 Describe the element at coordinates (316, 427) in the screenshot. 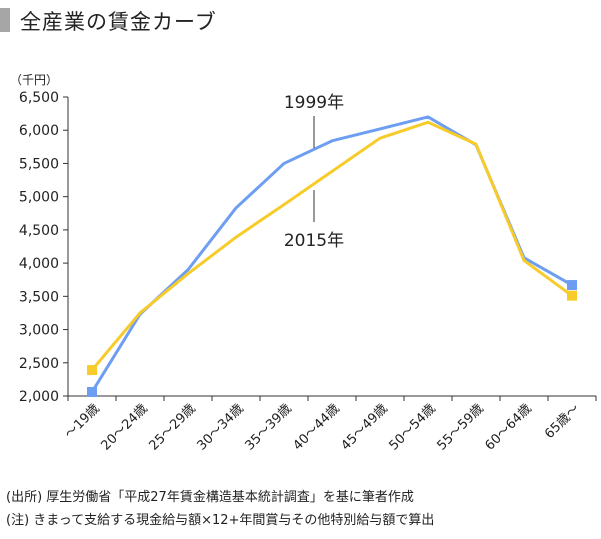

I see `x-tick-label: 40〜44歳` at that location.